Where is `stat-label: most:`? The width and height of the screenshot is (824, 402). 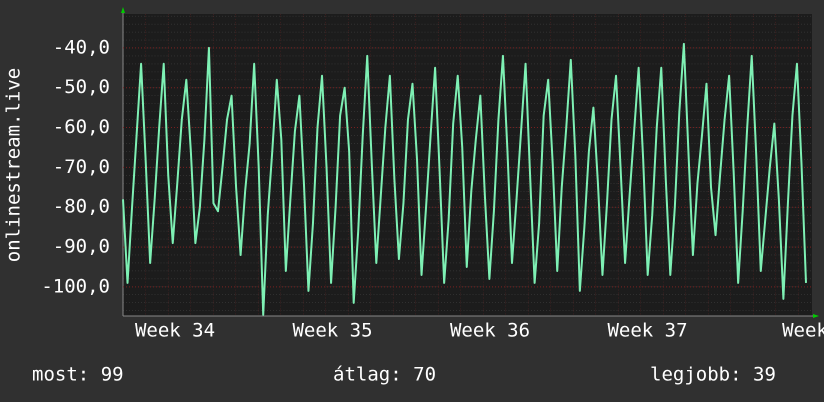
stat-label: most: is located at coordinates (60, 375).